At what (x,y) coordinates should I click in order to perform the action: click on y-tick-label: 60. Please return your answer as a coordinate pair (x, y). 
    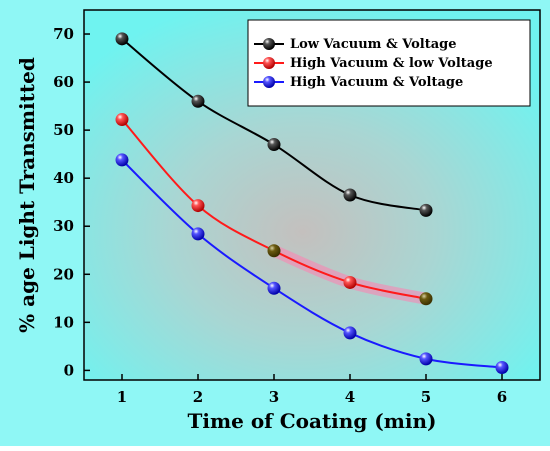
    Looking at the image, I should click on (63, 82).